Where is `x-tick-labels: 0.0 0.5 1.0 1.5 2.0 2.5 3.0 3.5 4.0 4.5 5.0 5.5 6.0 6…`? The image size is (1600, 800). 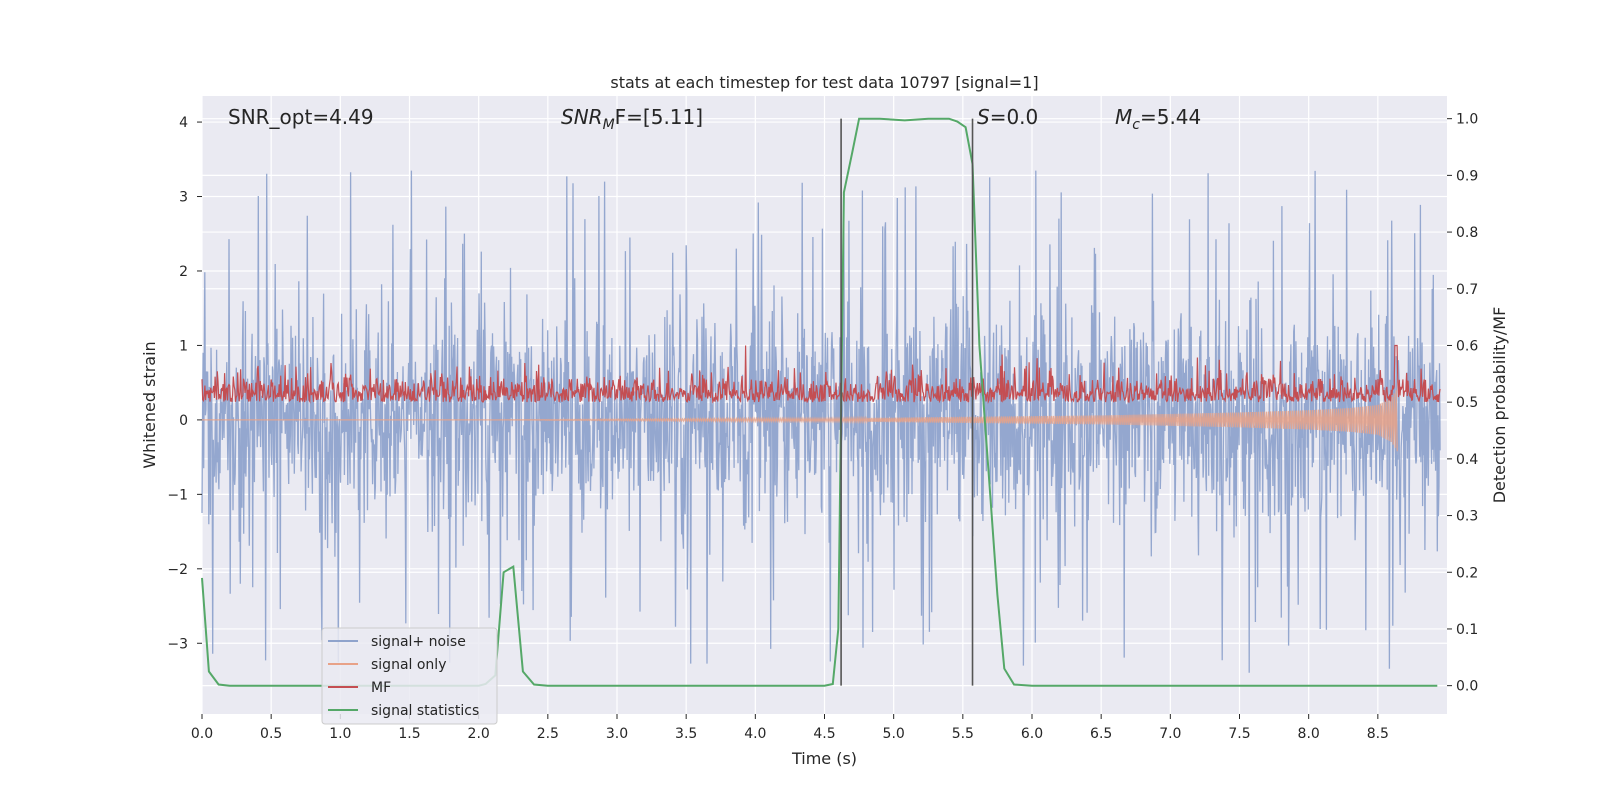
x-tick-labels: 0.0 0.5 1.0 1.5 2.0 2.5 3.0 3.5 4.0 4.5 5.0 5.5 6.0 6… is located at coordinates (790, 728).